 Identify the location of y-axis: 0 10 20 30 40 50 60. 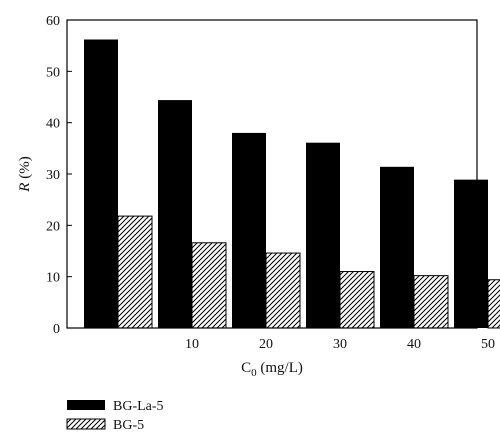
(59, 175).